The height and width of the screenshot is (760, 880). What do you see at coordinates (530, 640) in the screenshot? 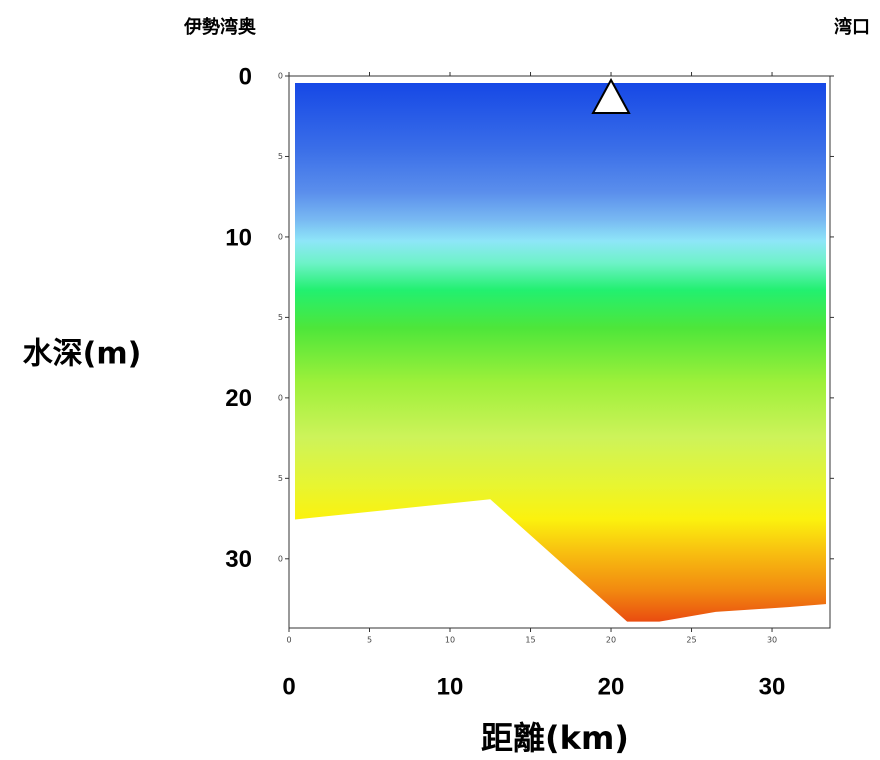
I see `x-minor-tick-label: 15` at bounding box center [530, 640].